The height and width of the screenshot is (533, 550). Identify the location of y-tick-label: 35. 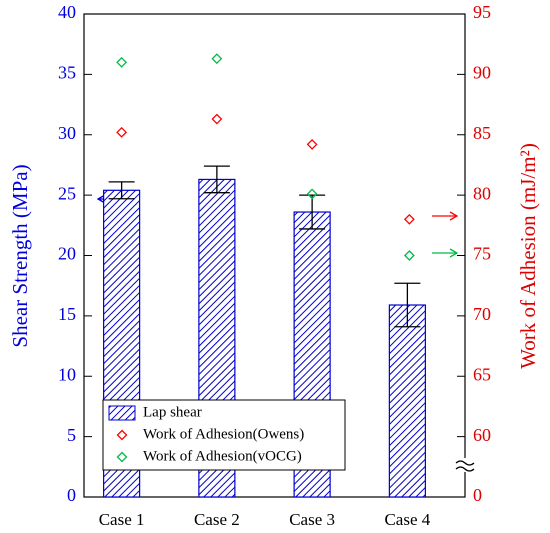
(67, 73).